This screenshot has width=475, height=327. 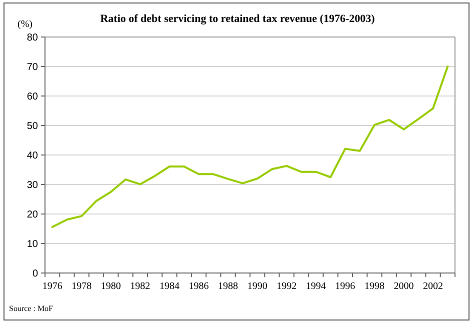 What do you see at coordinates (32, 215) in the screenshot?
I see `y-tick-label: 20` at bounding box center [32, 215].